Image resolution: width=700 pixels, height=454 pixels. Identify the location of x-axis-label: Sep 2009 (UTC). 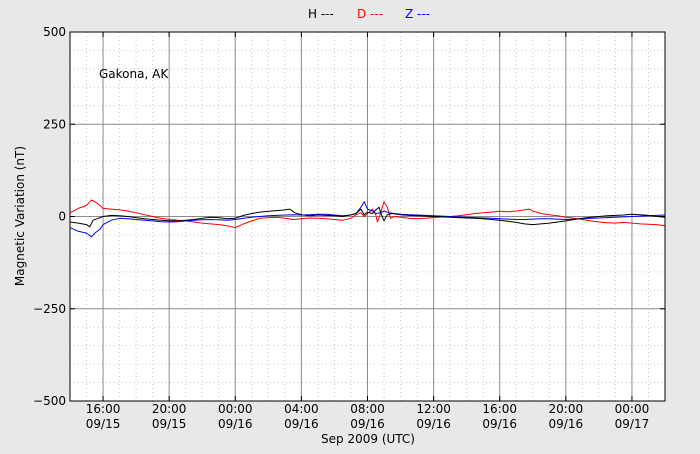
(368, 439).